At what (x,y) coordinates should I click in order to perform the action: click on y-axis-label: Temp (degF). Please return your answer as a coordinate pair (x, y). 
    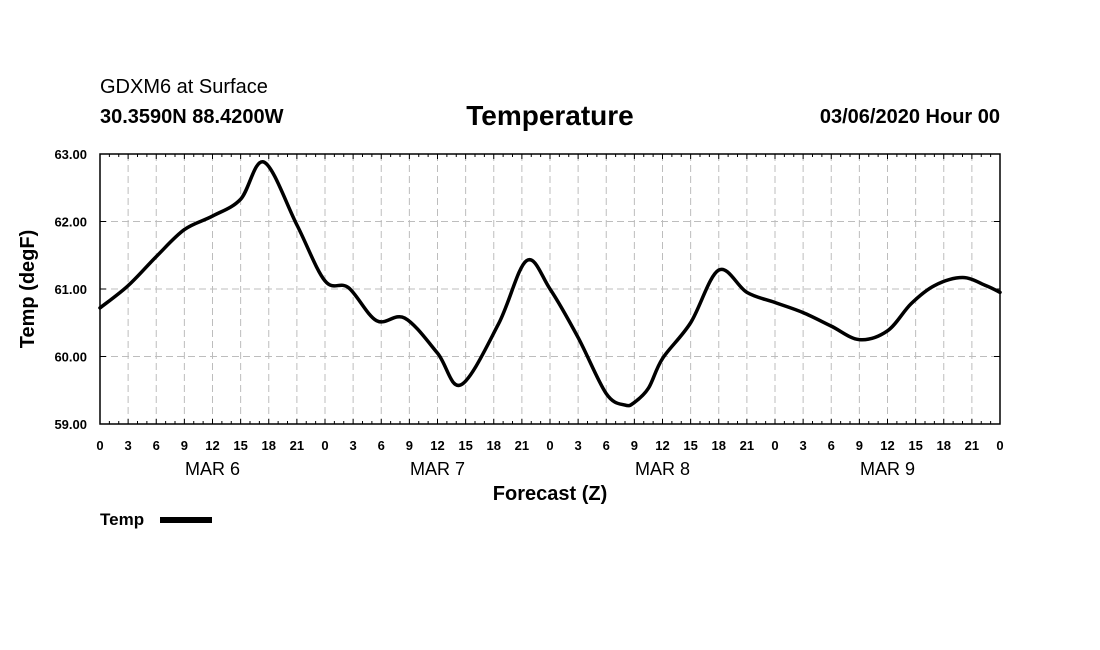
    Looking at the image, I should click on (28, 289).